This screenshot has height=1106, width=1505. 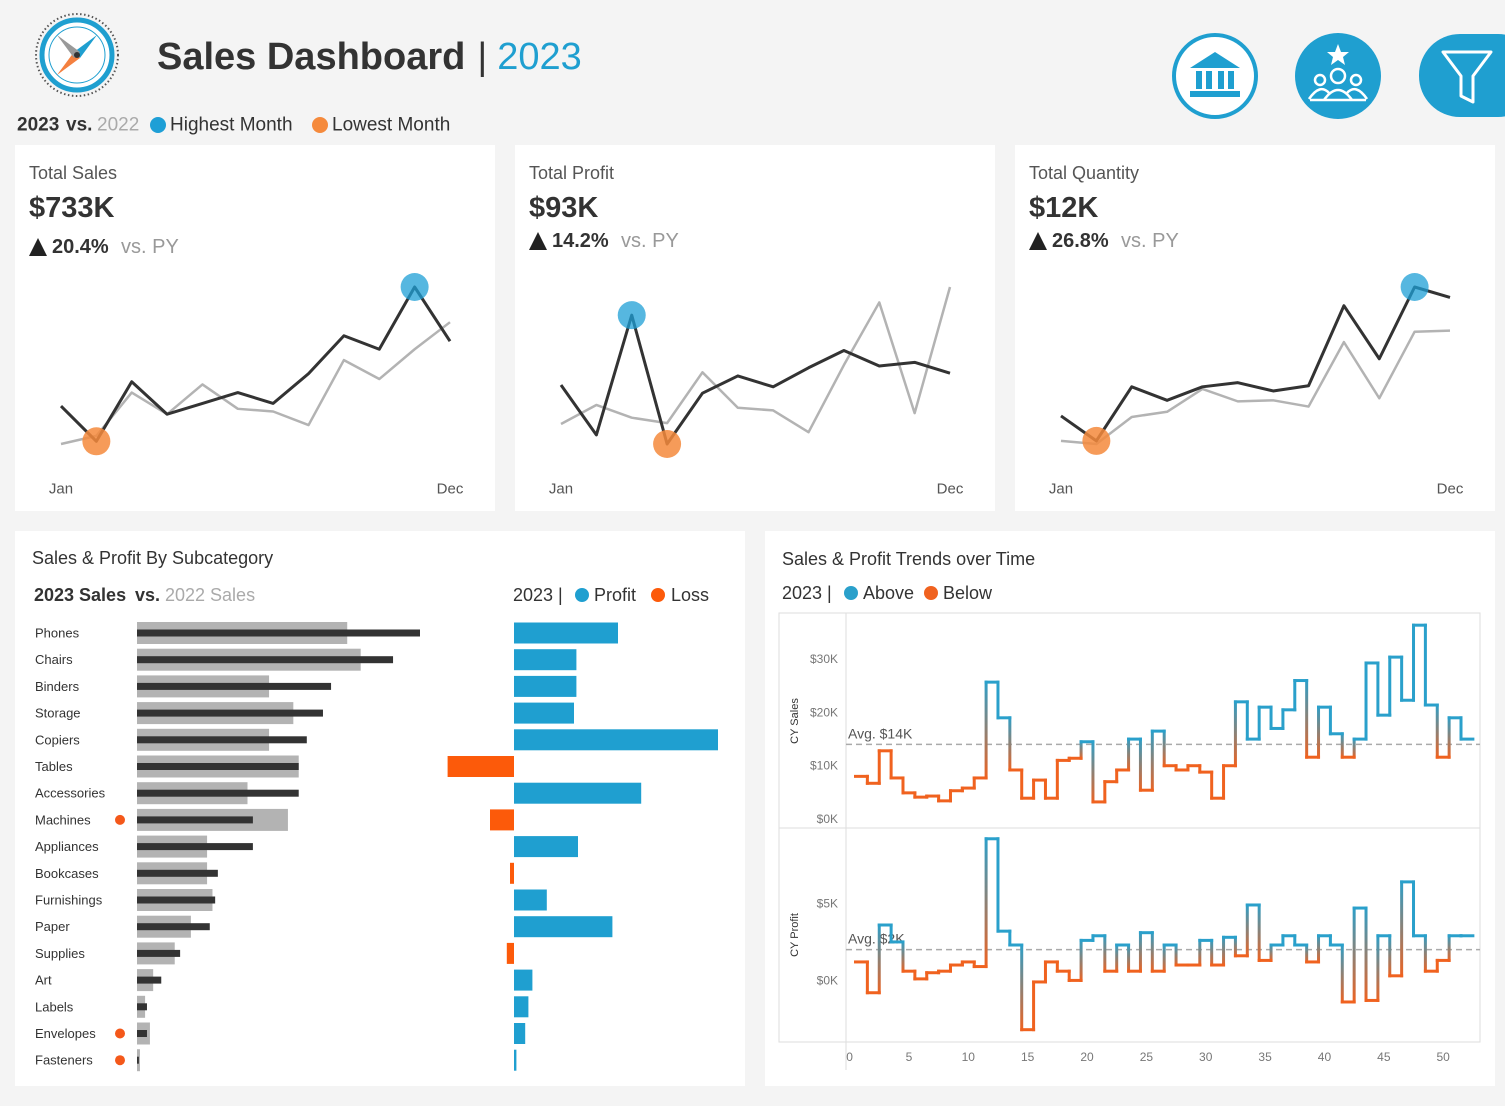 What do you see at coordinates (1338, 76) in the screenshot?
I see `team-button` at bounding box center [1338, 76].